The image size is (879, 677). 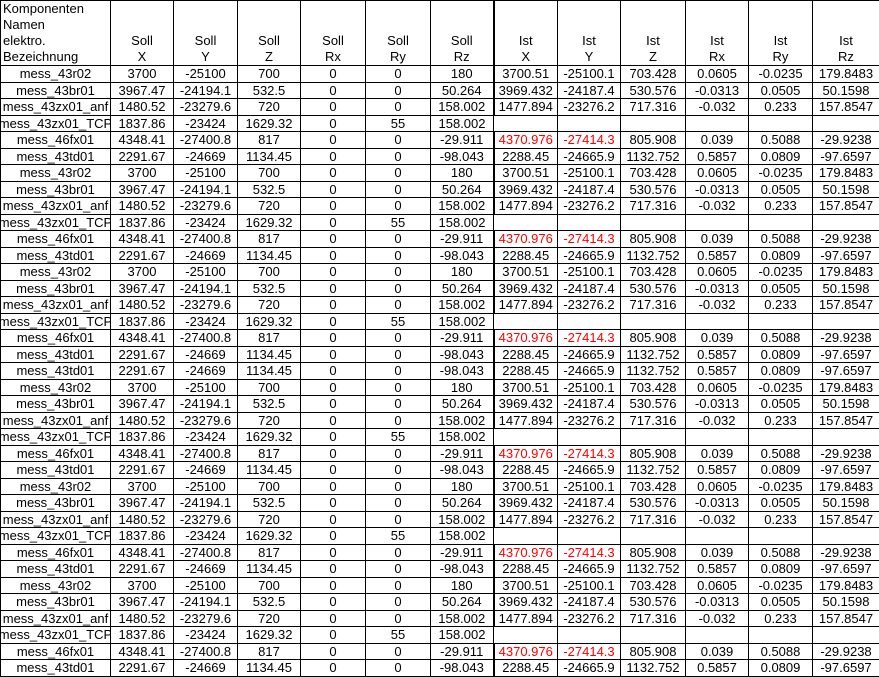 What do you see at coordinates (142, 404) in the screenshot?
I see `cell-soll-x: 3967.47` at bounding box center [142, 404].